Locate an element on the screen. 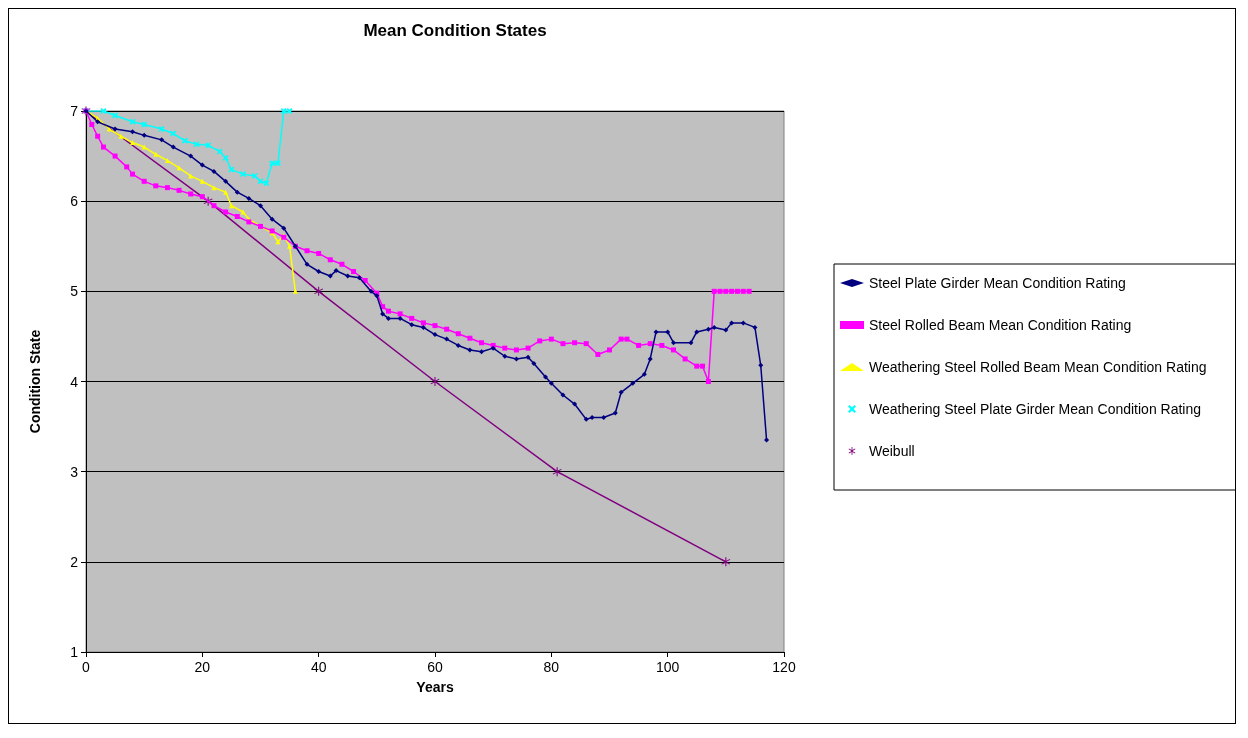  chart-title: Mean Condition States is located at coordinates (455, 30).